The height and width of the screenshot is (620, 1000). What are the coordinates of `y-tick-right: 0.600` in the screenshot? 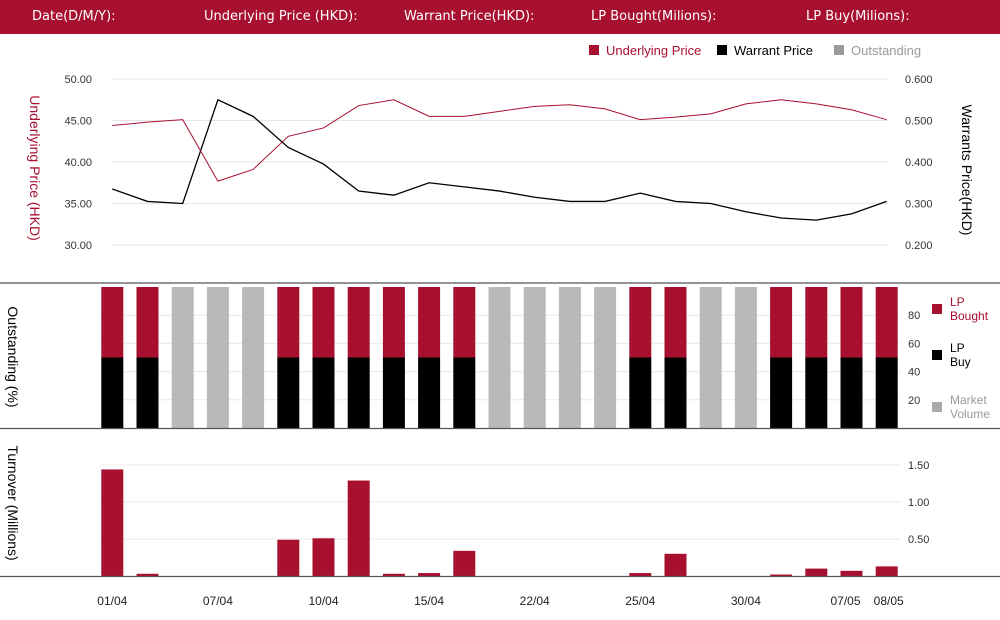 It's located at (919, 80).